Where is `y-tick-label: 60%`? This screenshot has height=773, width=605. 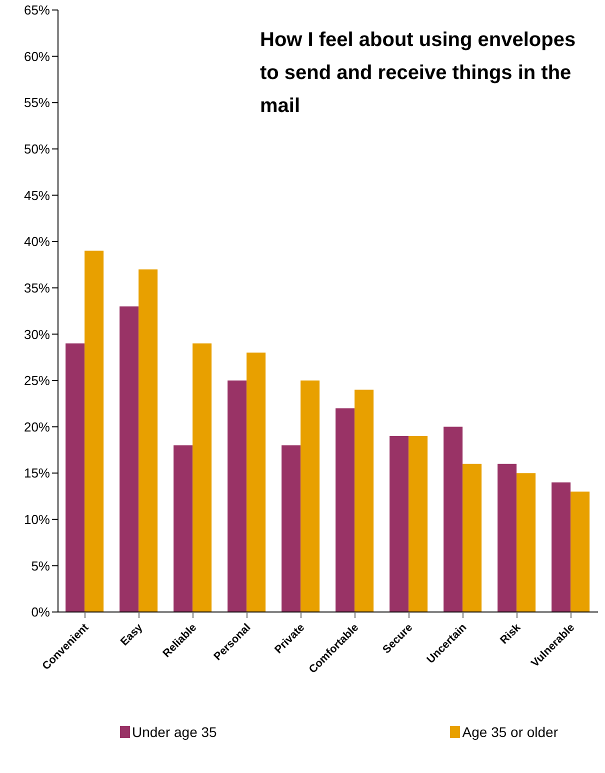
y-tick-label: 60% is located at coordinates (37, 56).